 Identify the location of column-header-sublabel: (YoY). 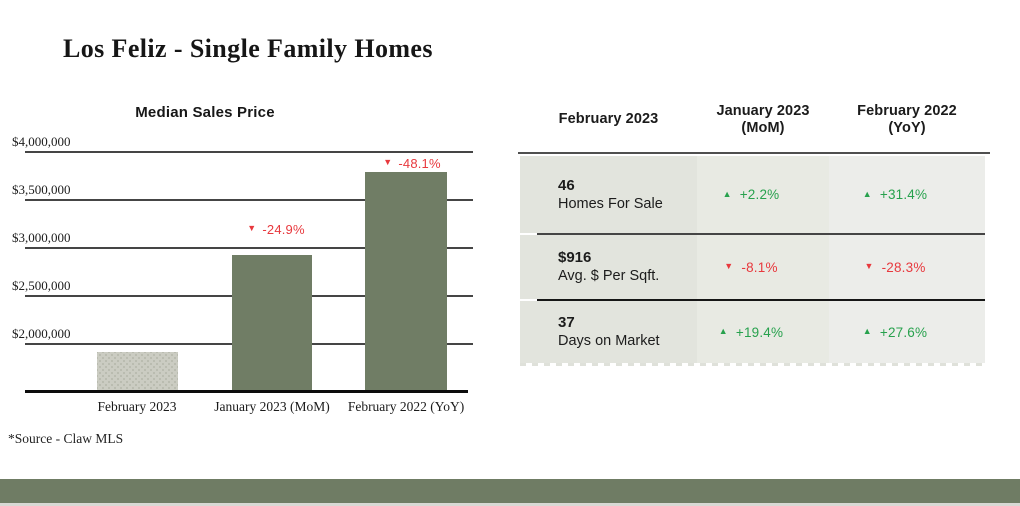
(907, 127).